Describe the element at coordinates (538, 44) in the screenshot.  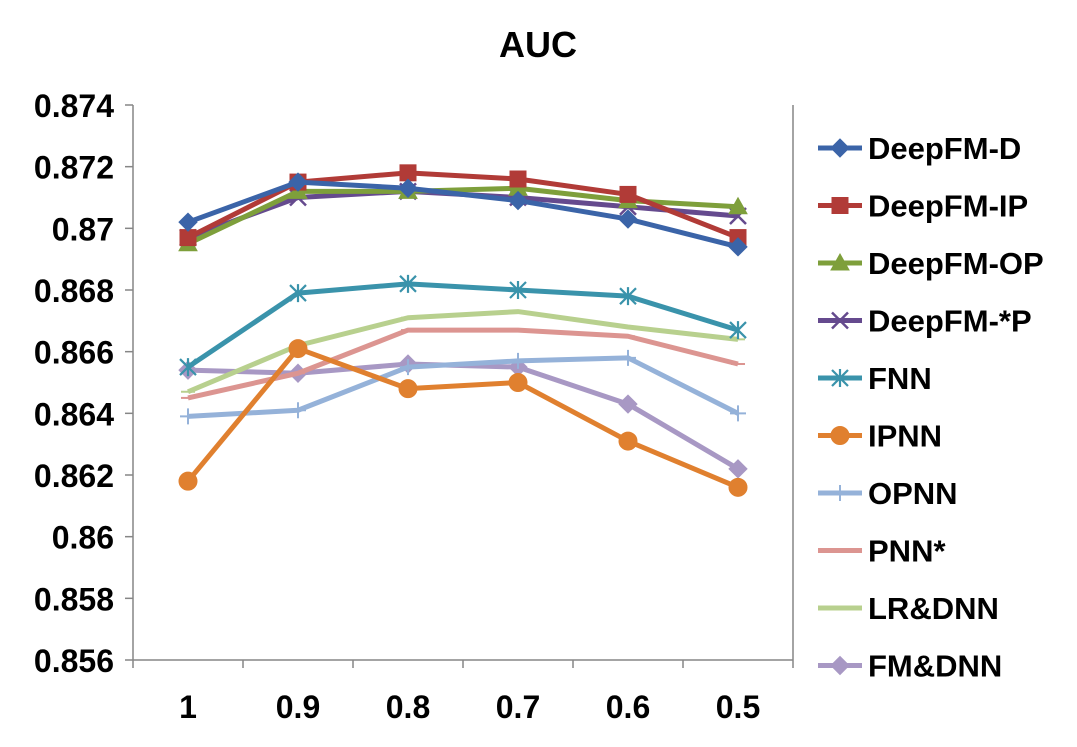
I see `chart-title: AUC` at that location.